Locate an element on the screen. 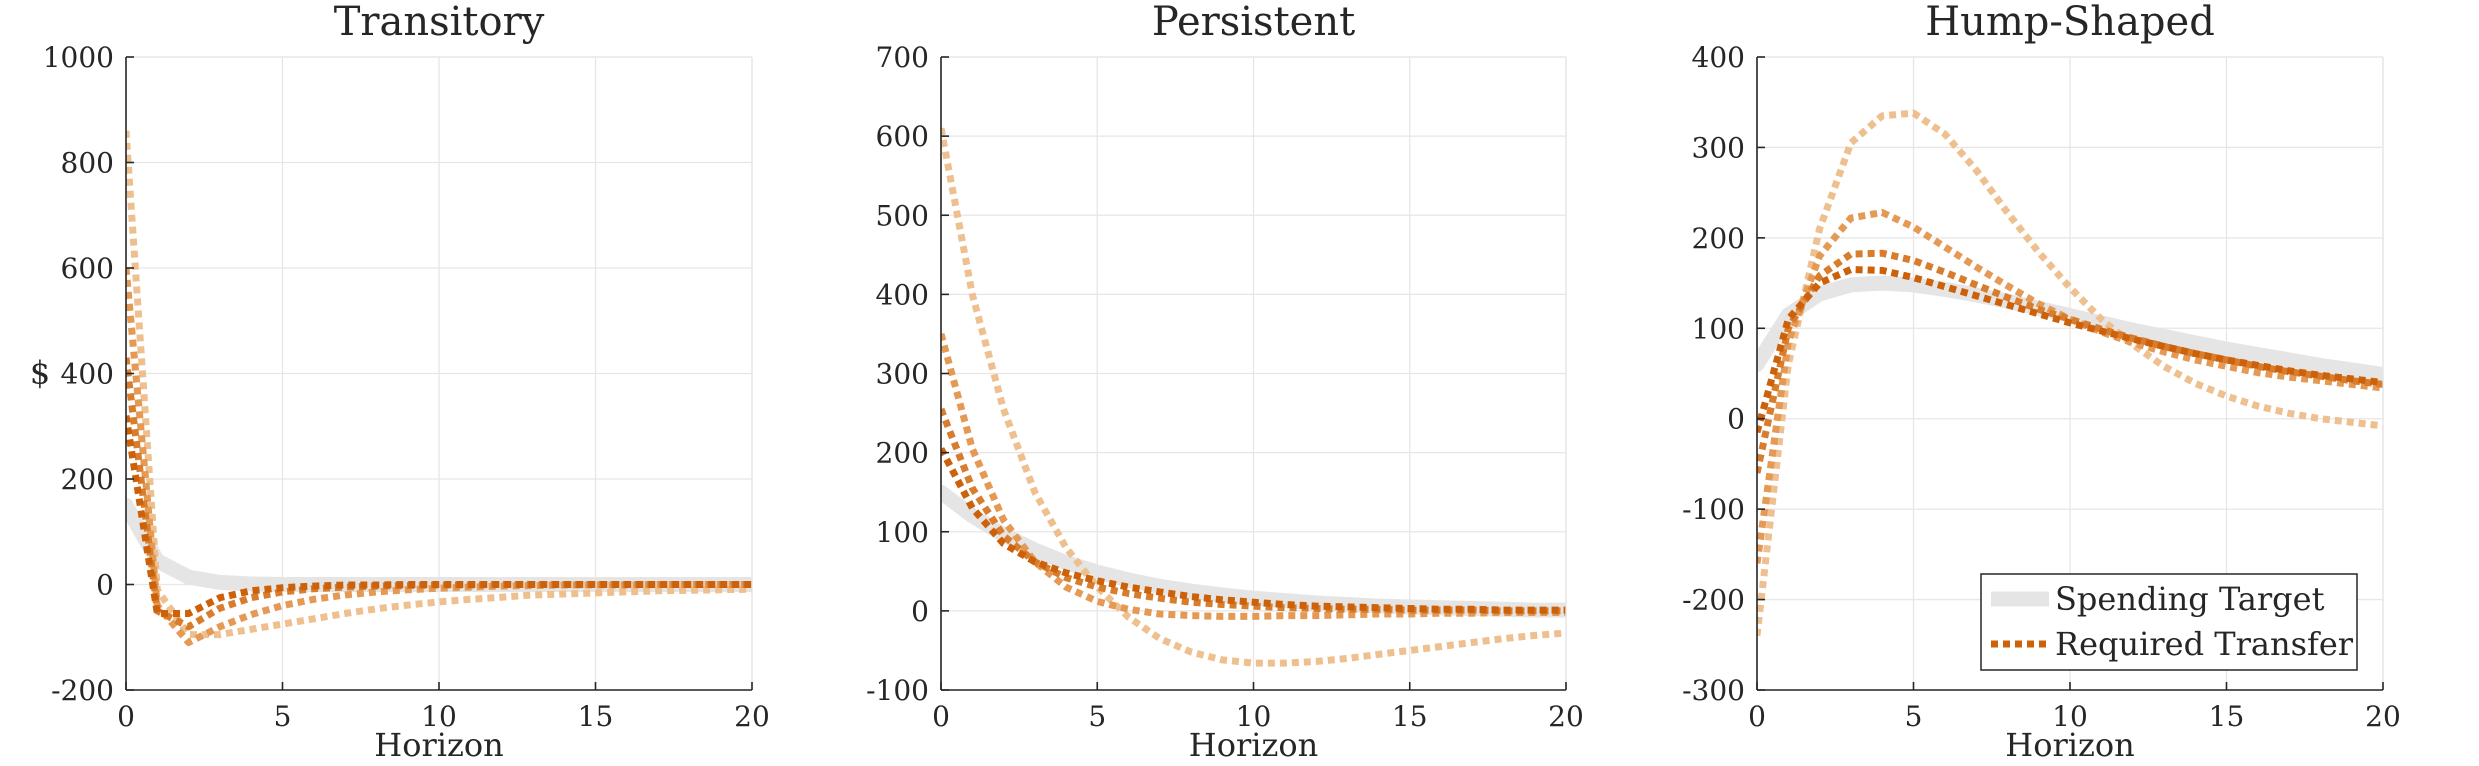 This screenshot has height=766, width=2479. y-tick-label: 800 is located at coordinates (87, 163).